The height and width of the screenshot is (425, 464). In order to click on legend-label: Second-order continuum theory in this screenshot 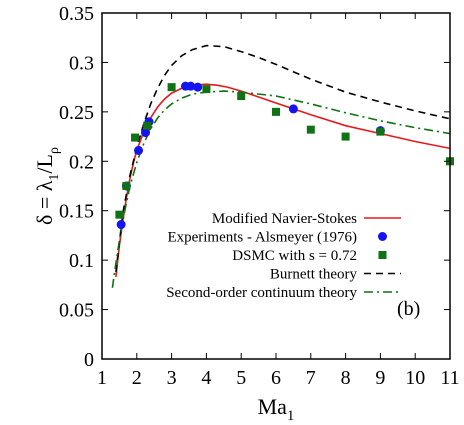, I will do `click(261, 293)`.